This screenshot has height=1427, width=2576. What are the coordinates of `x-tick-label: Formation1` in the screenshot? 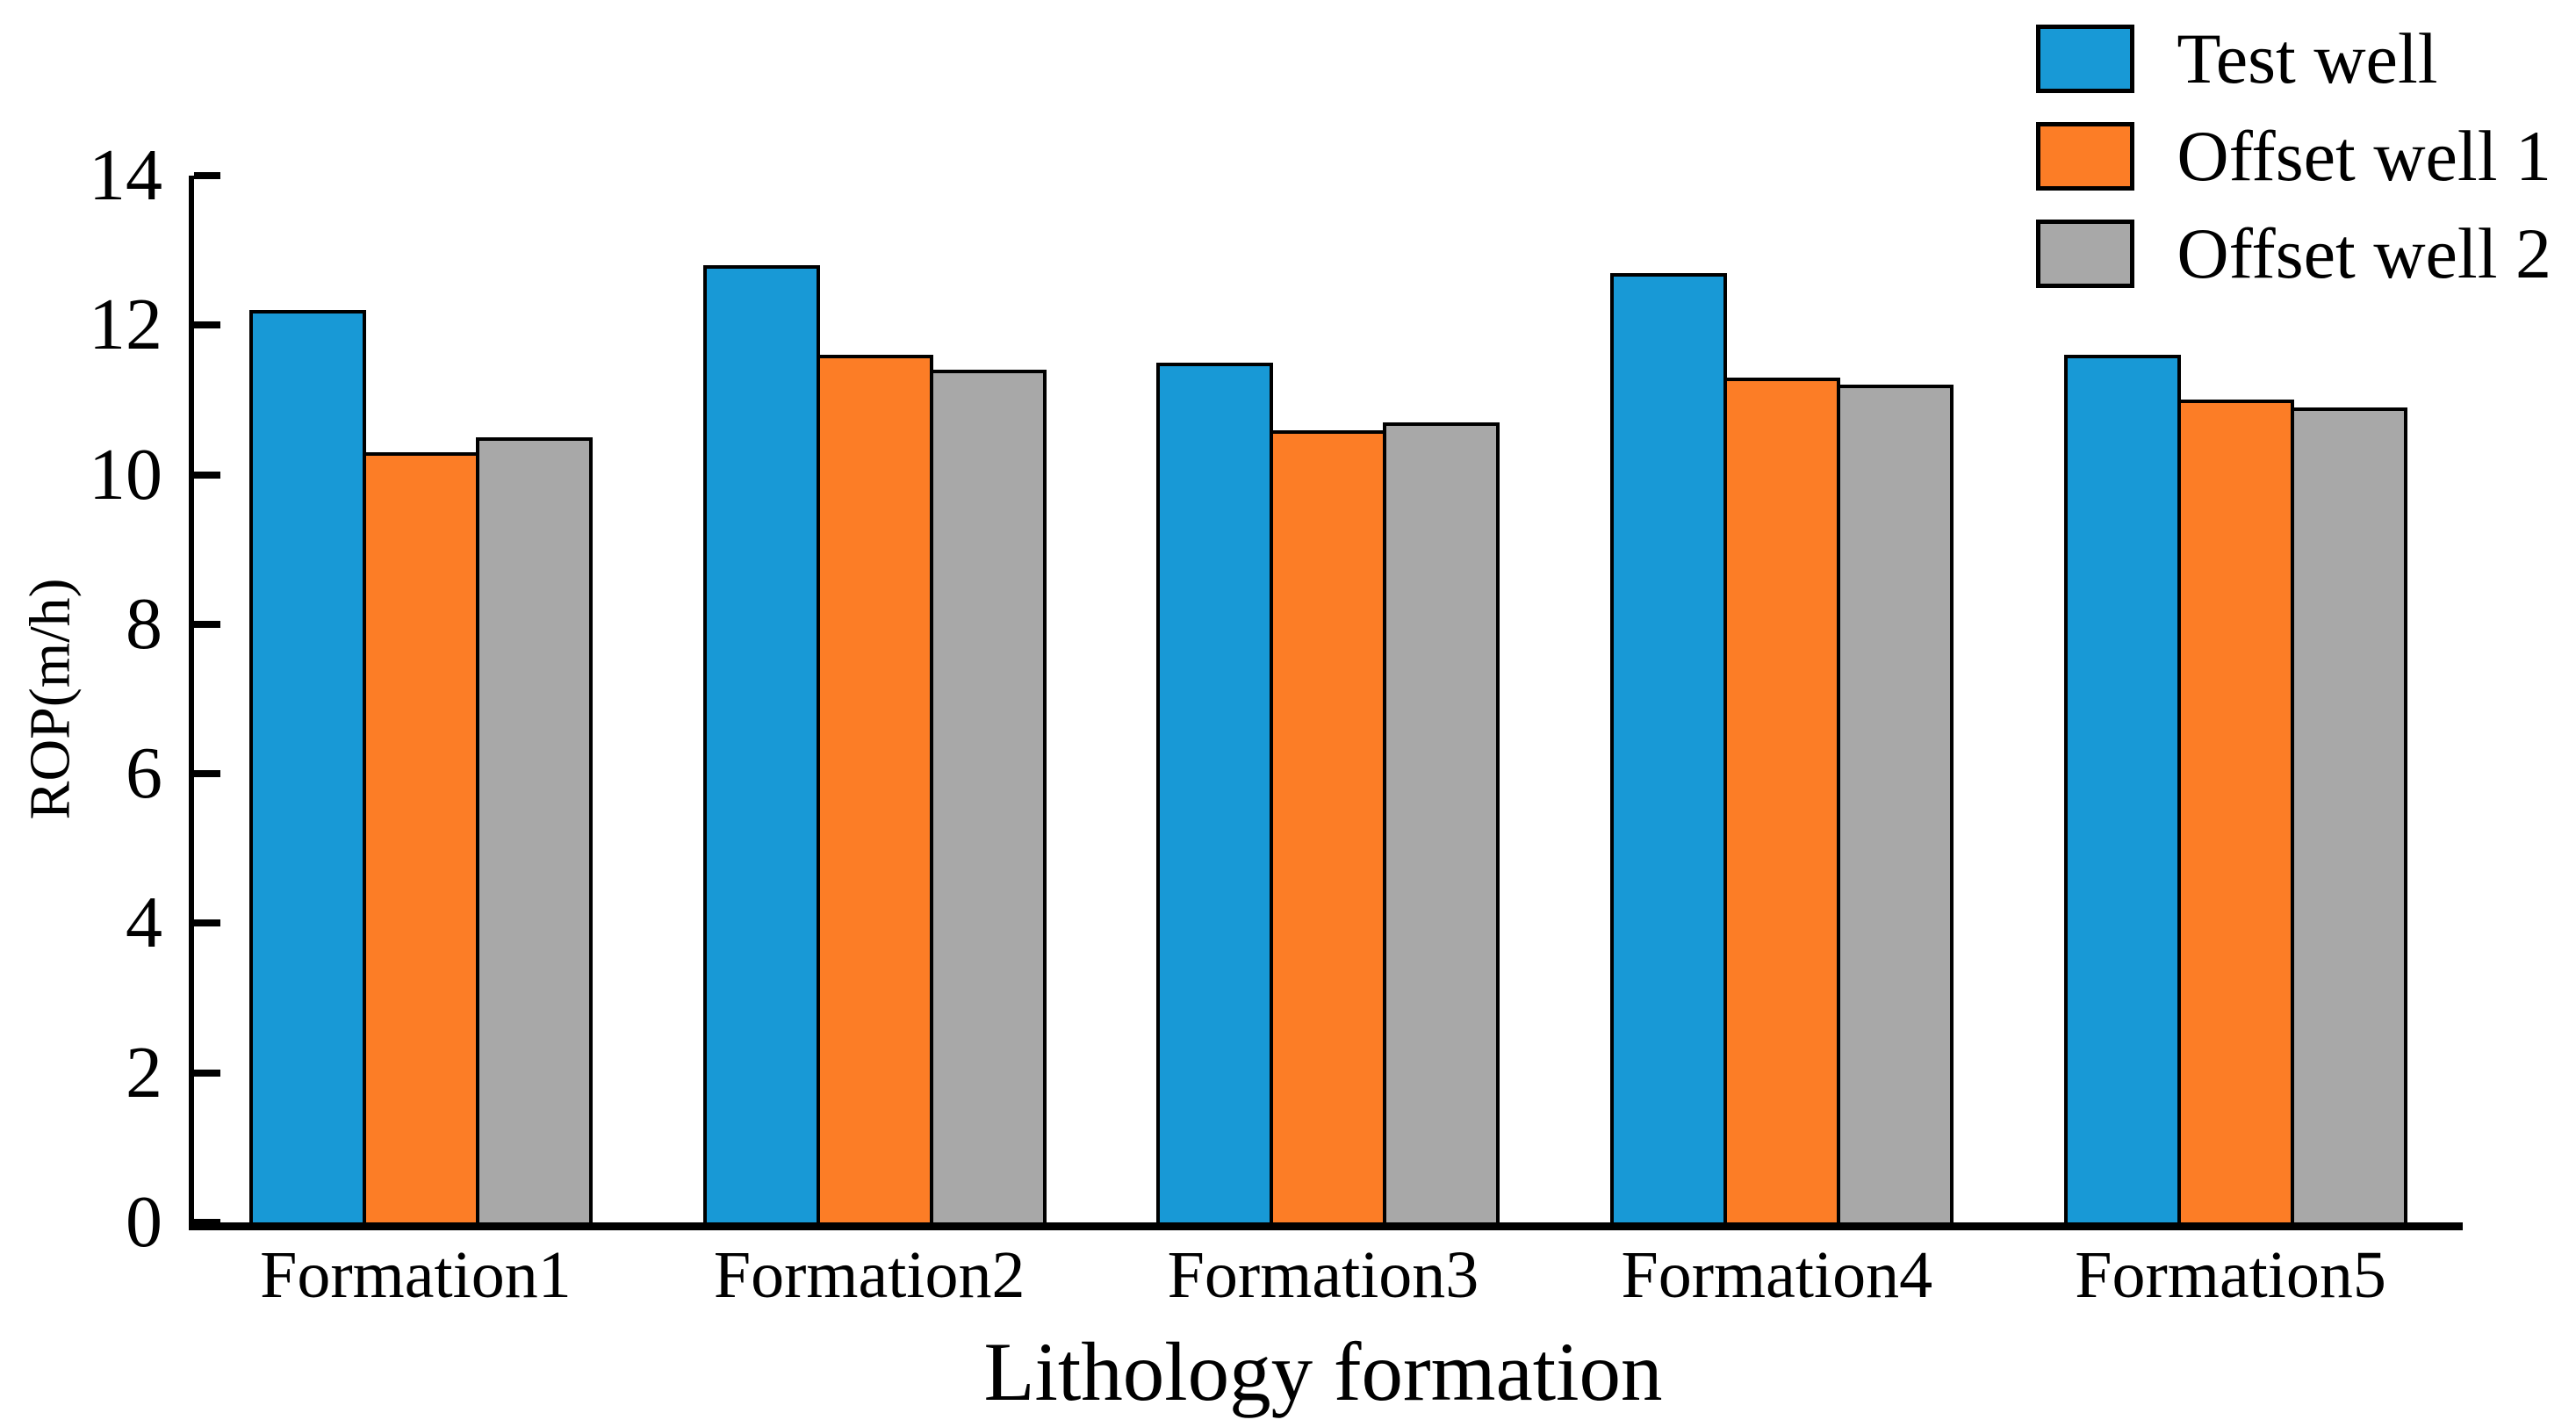 It's located at (416, 1275).